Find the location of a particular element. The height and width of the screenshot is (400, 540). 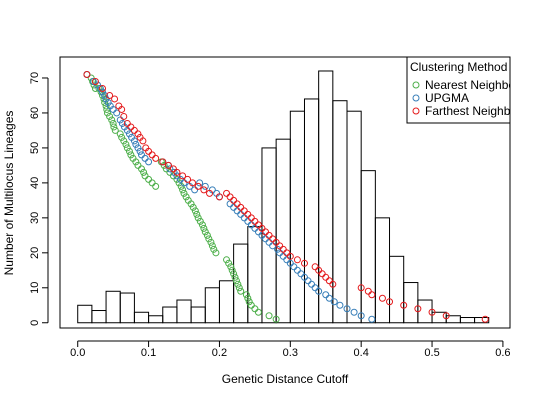

x-tick-label: 0.4 is located at coordinates (361, 353).